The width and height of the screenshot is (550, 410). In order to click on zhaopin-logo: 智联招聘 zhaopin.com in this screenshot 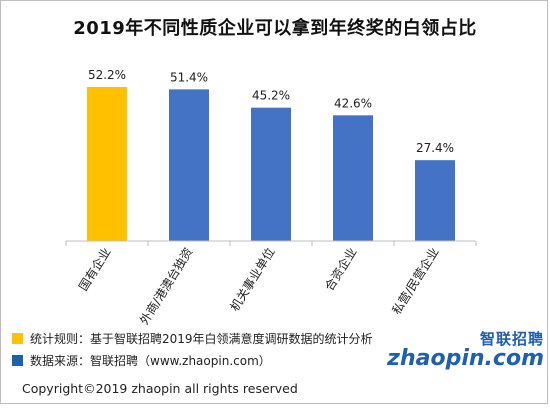, I will do `click(465, 352)`.